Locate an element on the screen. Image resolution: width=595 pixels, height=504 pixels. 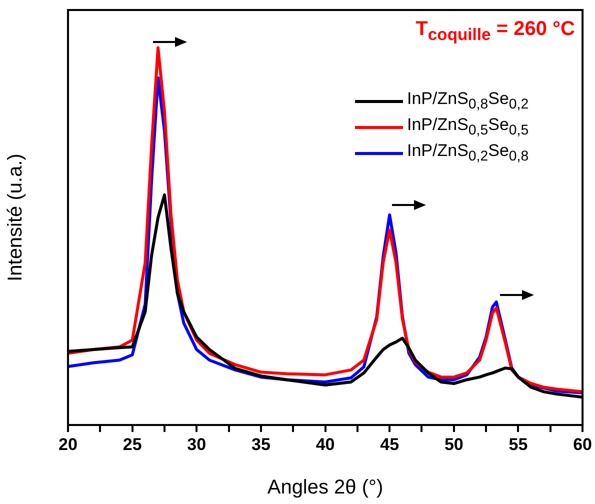
x-tick-label: 45 is located at coordinates (390, 444).